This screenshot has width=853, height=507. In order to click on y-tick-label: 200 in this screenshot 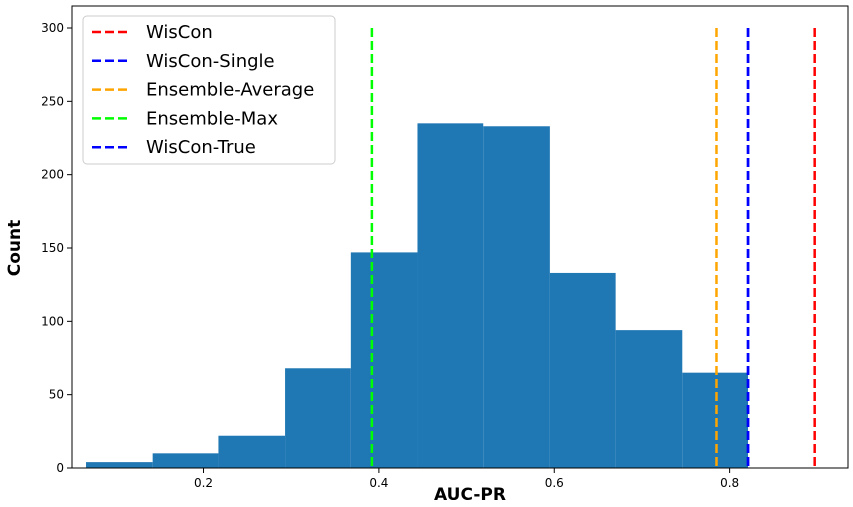, I will do `click(52, 175)`.